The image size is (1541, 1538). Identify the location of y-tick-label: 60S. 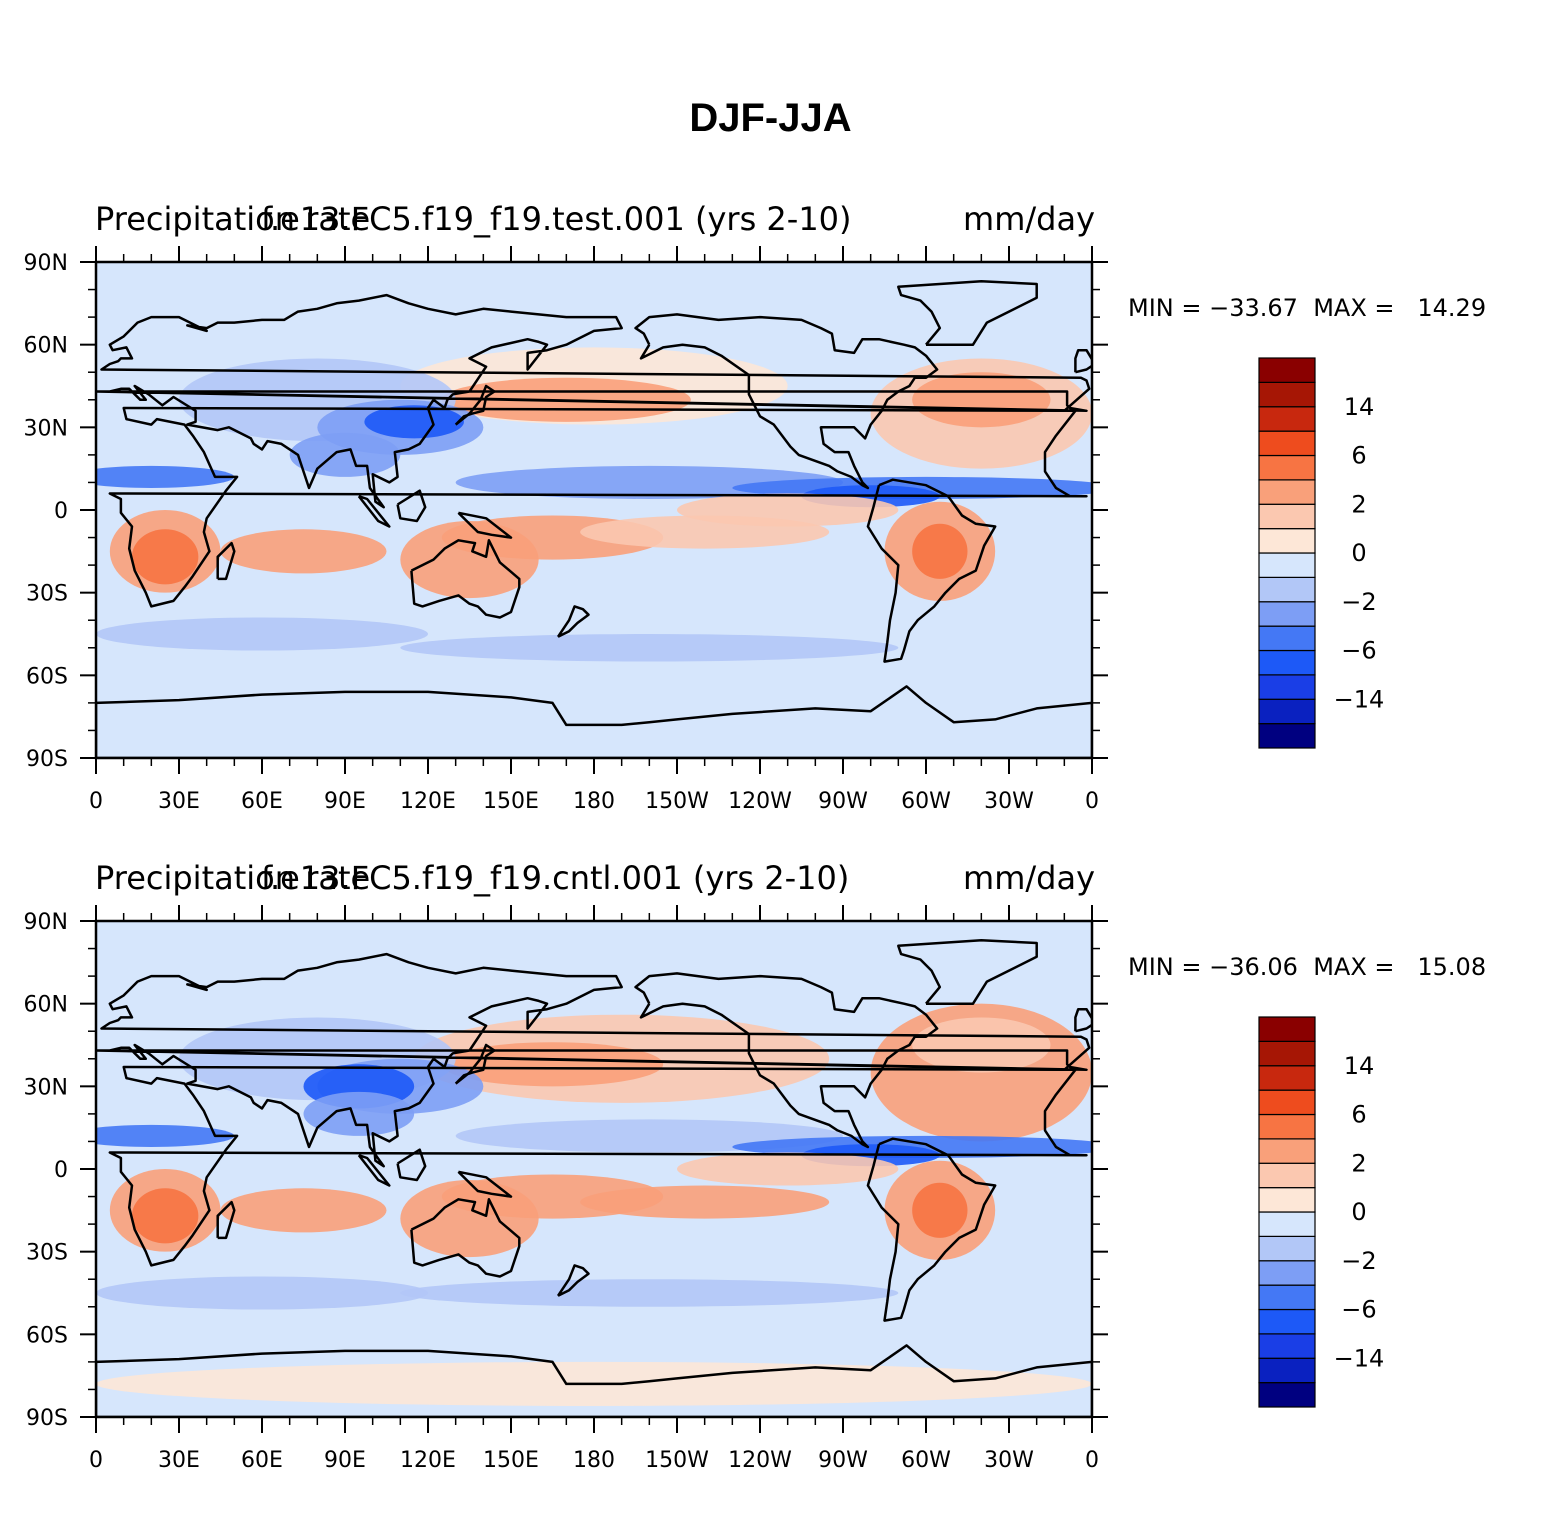
(47, 1335).